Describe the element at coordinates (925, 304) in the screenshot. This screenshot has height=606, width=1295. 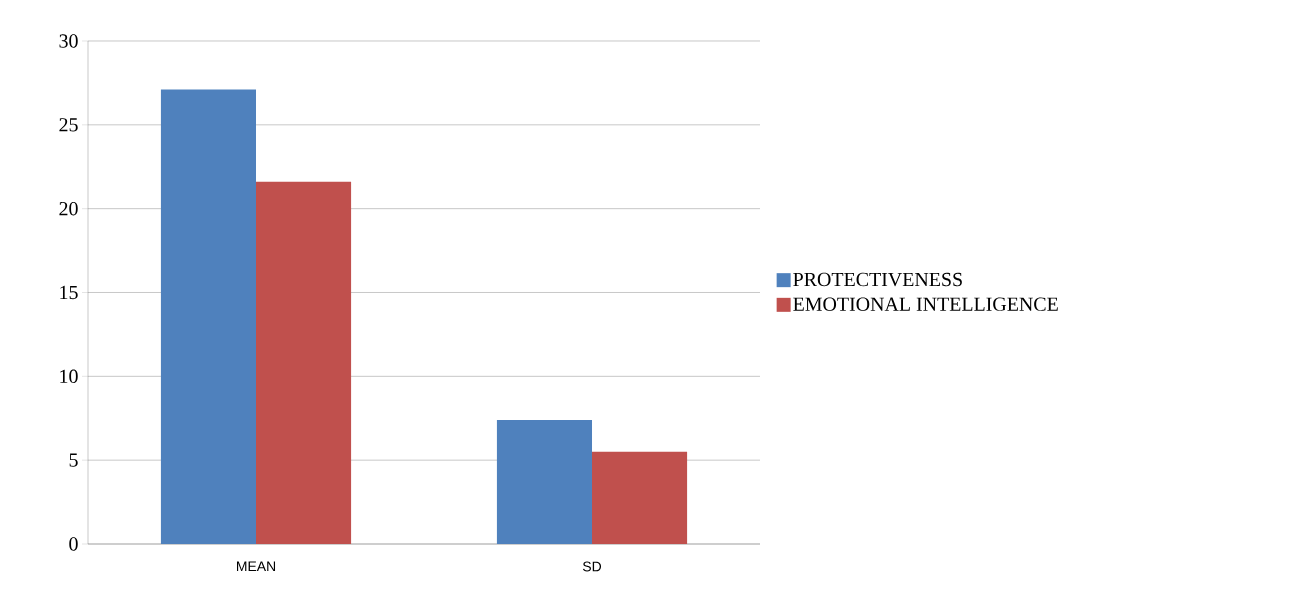
I see `legend-label: EMOTIONAL INTELLIGENCE` at that location.